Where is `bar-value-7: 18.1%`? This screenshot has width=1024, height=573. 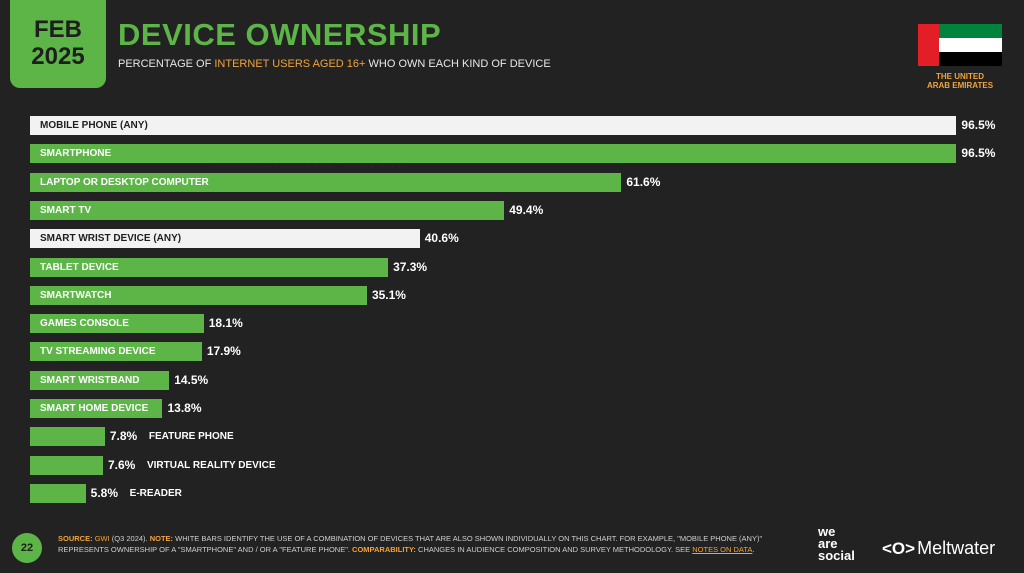
bar-value-7: 18.1% is located at coordinates (225, 323).